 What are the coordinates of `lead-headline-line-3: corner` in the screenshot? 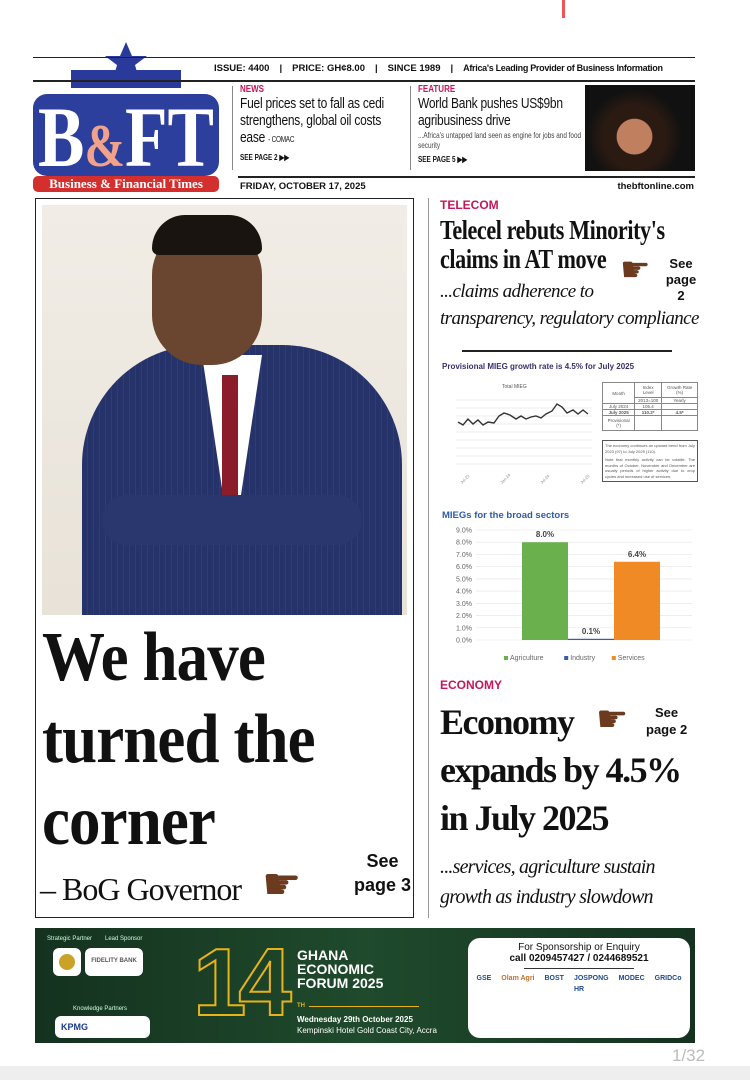 It's located at (129, 821).